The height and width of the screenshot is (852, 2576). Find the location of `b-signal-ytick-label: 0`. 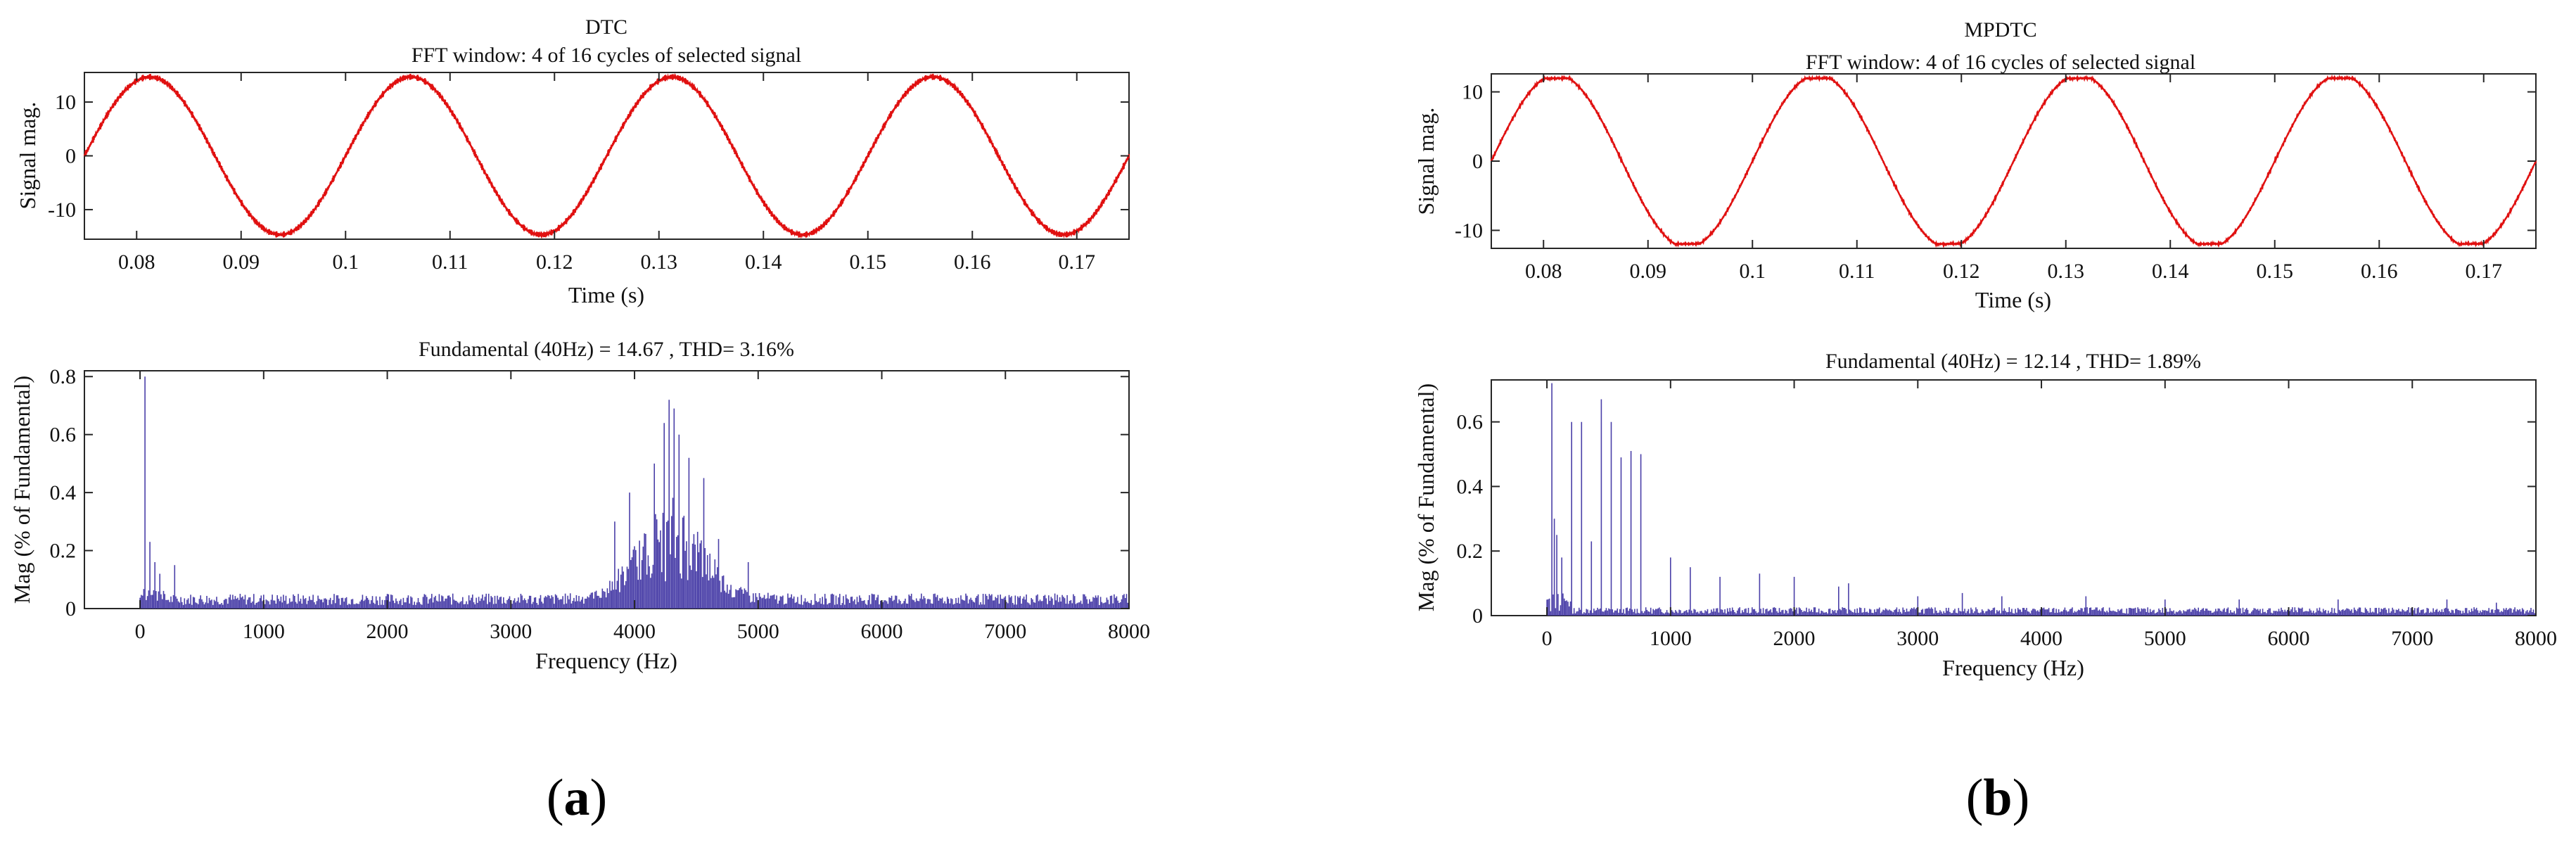

b-signal-ytick-label: 0 is located at coordinates (1477, 161).